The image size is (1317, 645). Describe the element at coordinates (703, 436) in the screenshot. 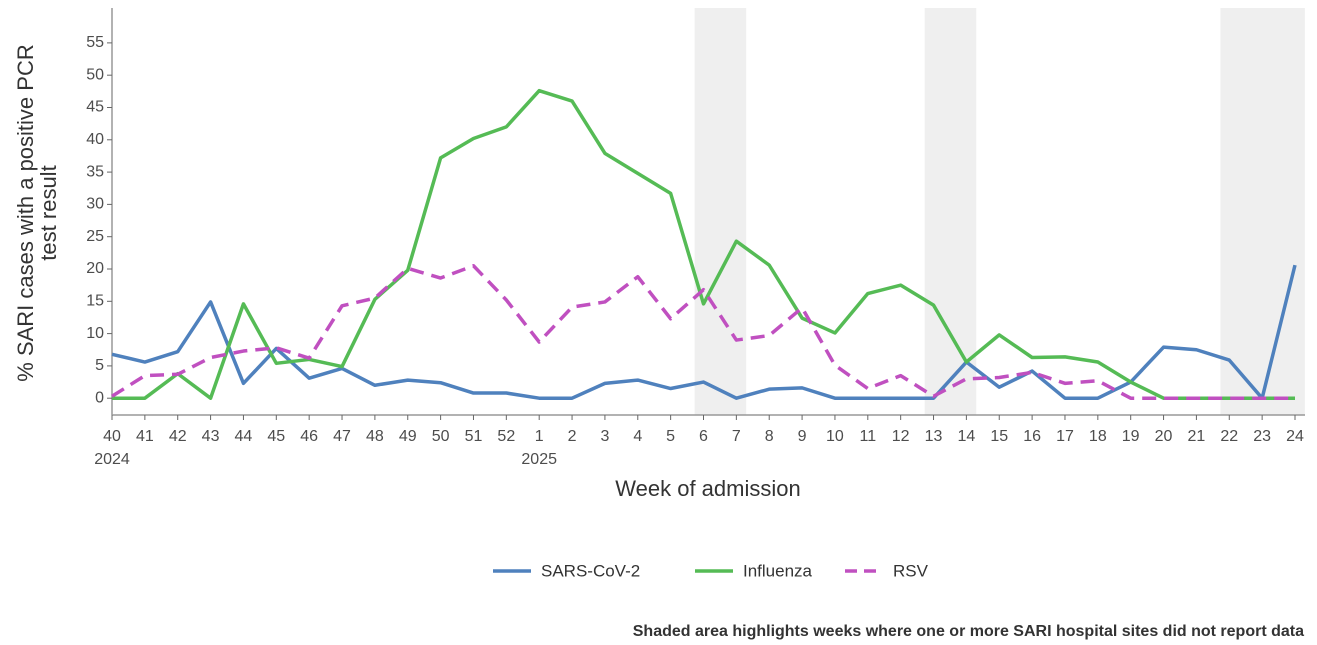

I see `x-tick-label: 6` at that location.